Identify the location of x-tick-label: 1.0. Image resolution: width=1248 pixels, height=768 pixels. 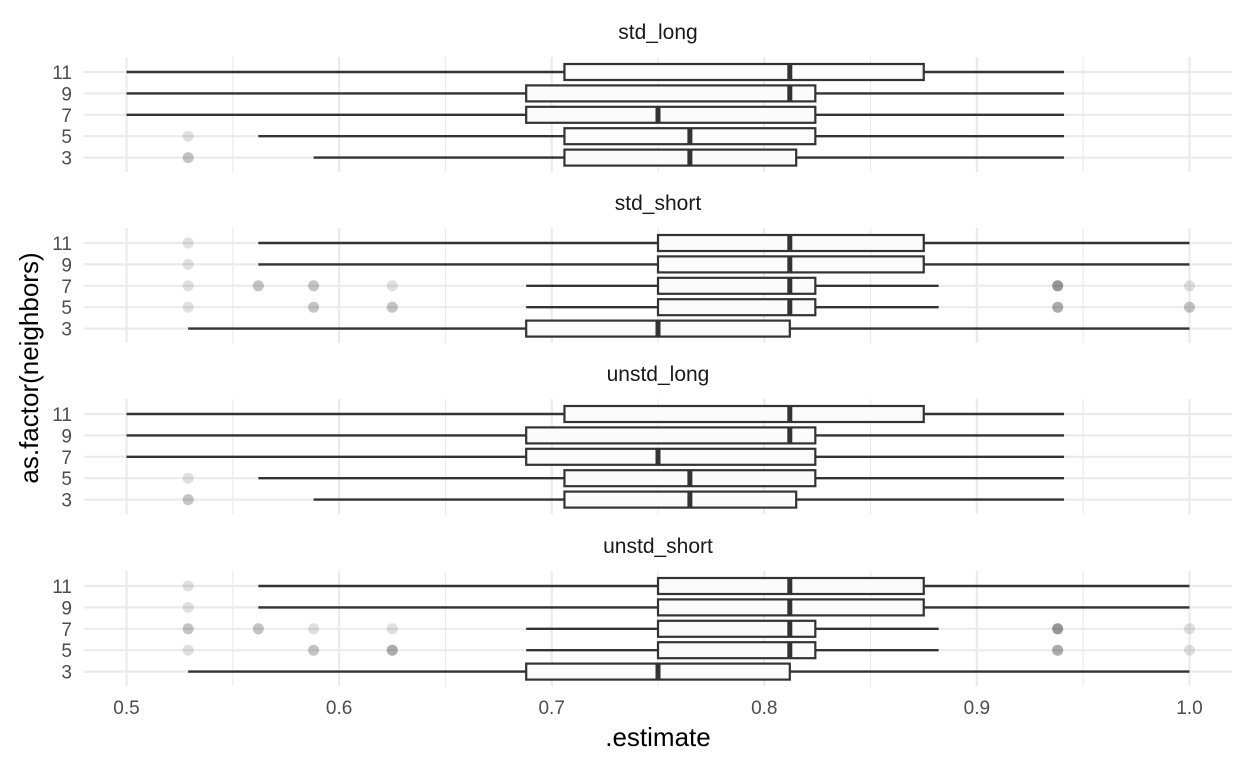
(1189, 708).